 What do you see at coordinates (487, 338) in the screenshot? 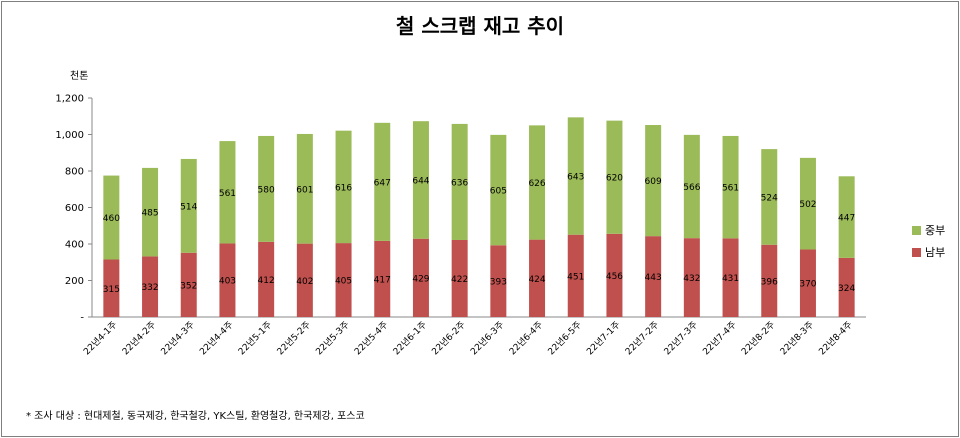
I see `x-tick-label: 22년6-3주` at bounding box center [487, 338].